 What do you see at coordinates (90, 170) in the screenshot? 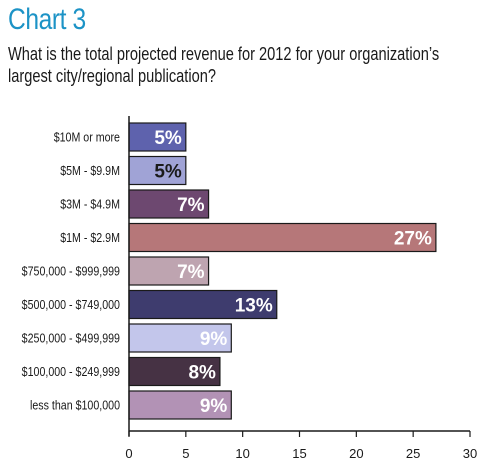
I see `category-label: $5M - $9.9M` at bounding box center [90, 170].